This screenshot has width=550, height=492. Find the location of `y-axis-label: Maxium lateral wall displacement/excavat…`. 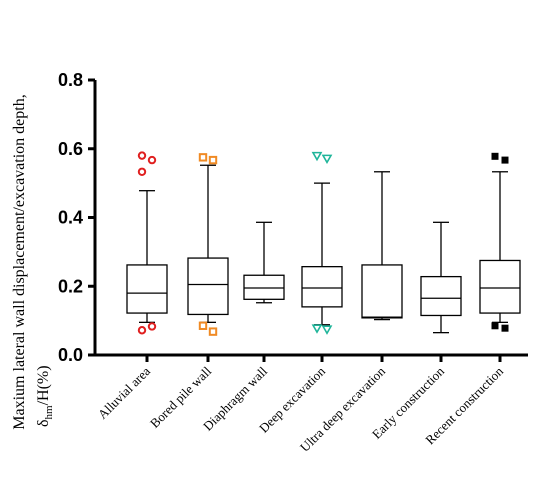

y-axis-label: Maxium lateral wall displacement/excavat… is located at coordinates (33, 261).